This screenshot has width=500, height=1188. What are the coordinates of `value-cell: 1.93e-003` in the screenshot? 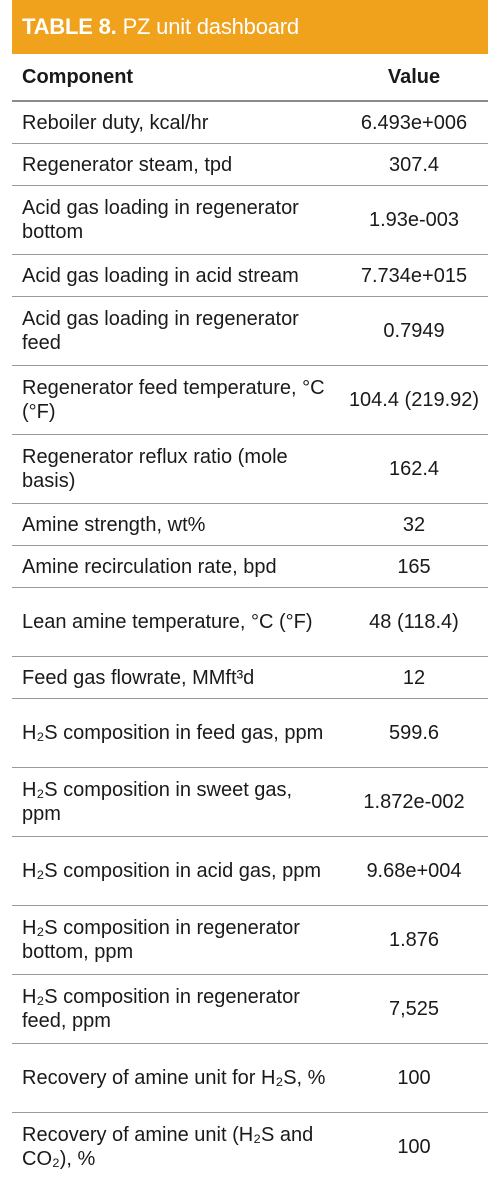 It's located at (414, 220).